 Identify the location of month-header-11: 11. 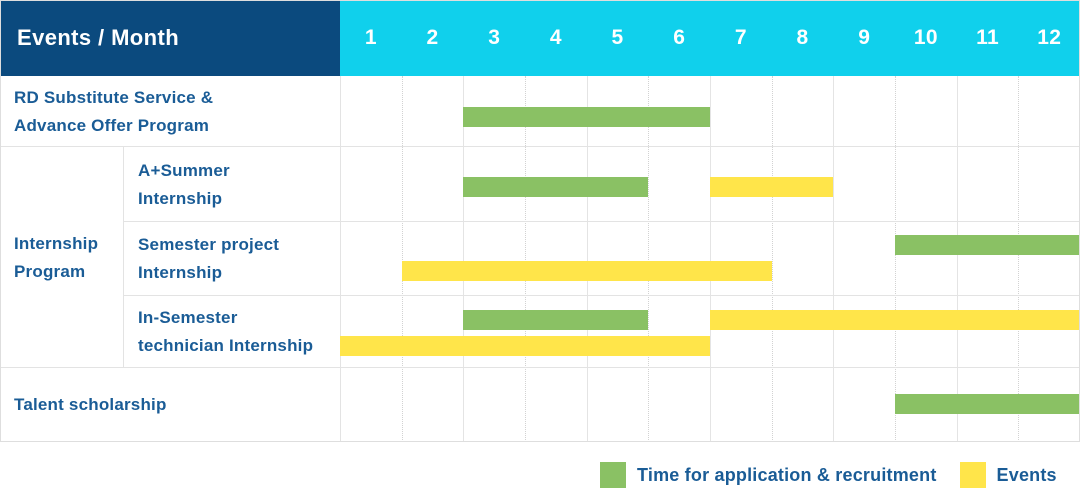
(987, 37).